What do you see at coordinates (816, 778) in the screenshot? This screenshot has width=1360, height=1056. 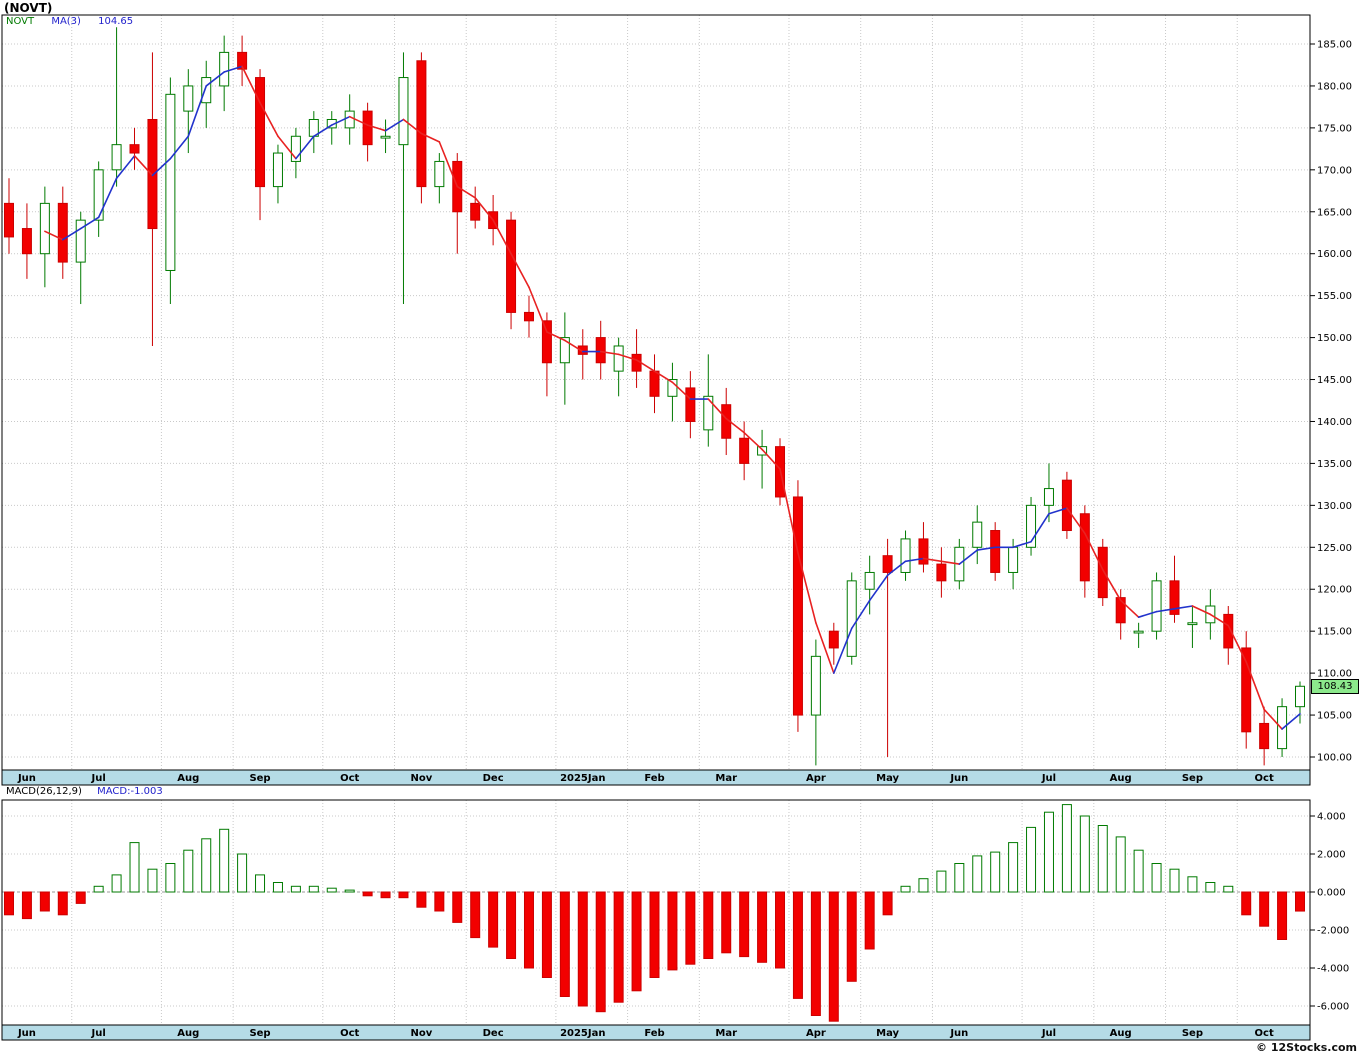 I see `month-label: Apr` at bounding box center [816, 778].